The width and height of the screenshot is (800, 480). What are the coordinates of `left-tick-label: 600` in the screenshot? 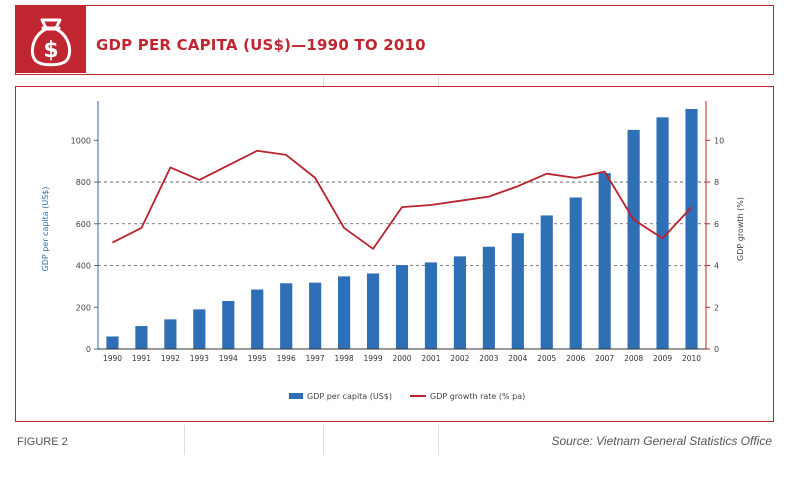 It's located at (83, 224).